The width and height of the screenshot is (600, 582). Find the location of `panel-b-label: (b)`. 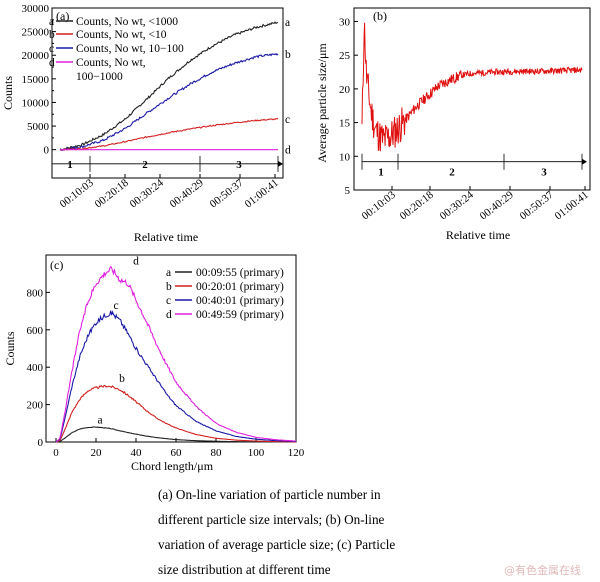

panel-b-label: (b) is located at coordinates (380, 16).